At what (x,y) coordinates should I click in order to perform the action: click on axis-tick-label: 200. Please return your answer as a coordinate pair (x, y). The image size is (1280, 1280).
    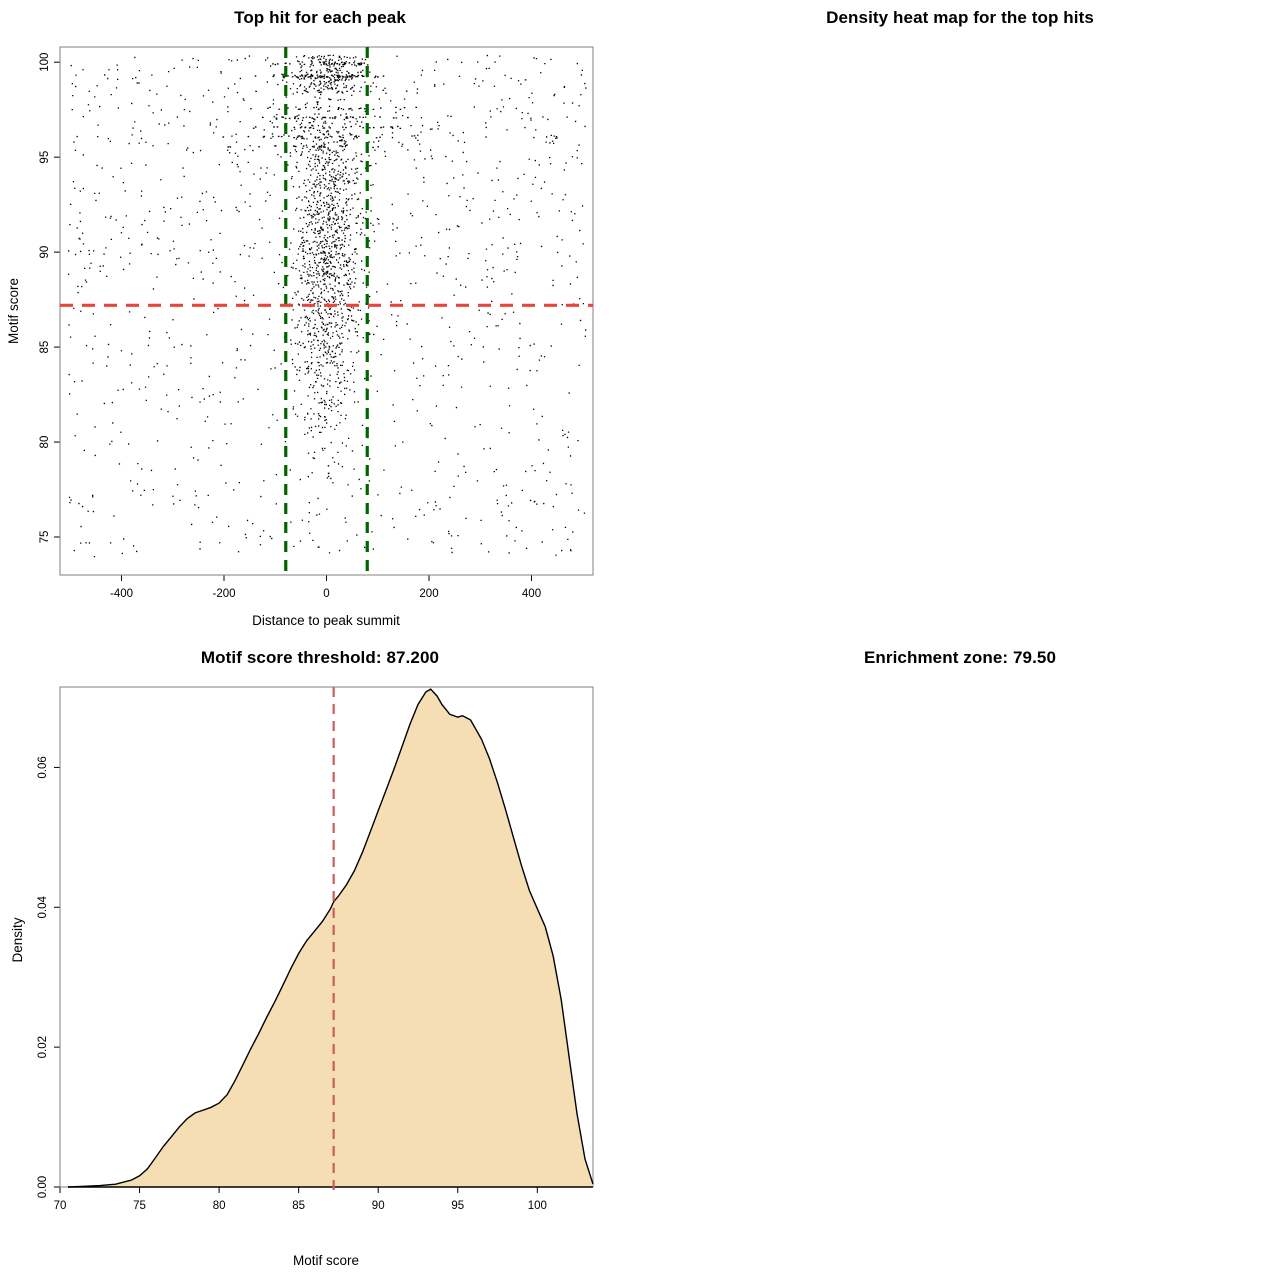
    Looking at the image, I should click on (428, 594).